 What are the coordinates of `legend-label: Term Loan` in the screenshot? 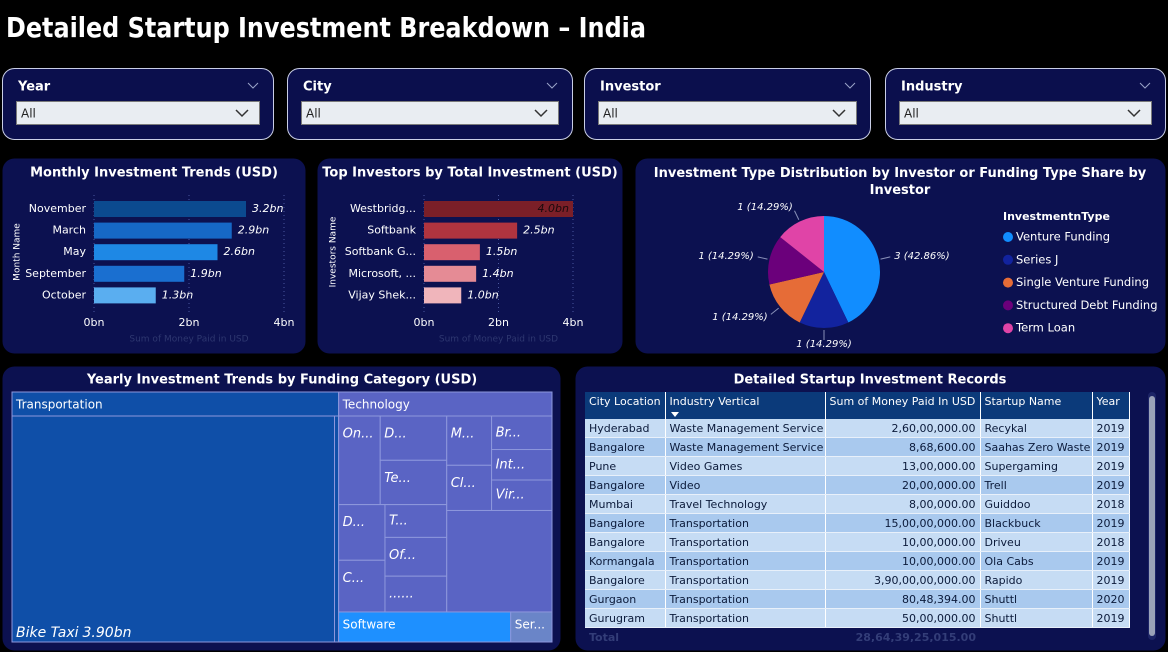 It's located at (1045, 328).